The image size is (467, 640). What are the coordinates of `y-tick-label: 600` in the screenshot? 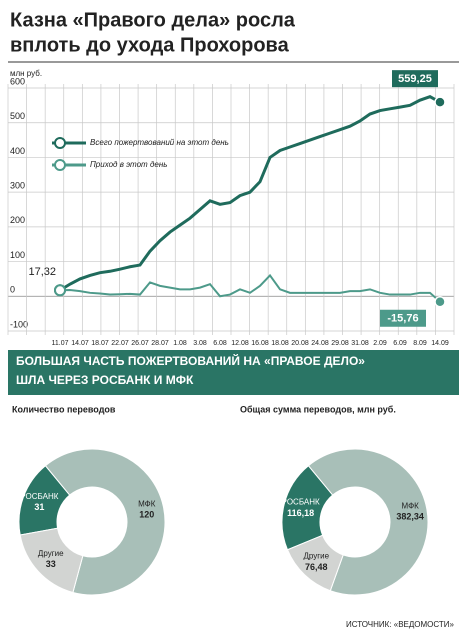 It's located at (17, 81).